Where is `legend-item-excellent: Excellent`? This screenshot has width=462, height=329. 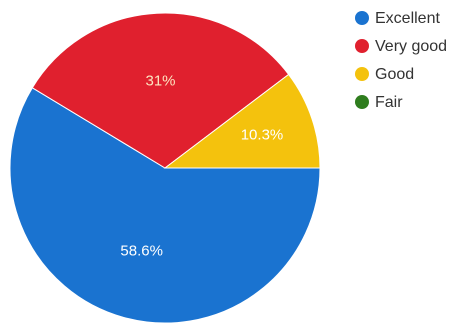
legend-item-excellent: Excellent is located at coordinates (397, 18).